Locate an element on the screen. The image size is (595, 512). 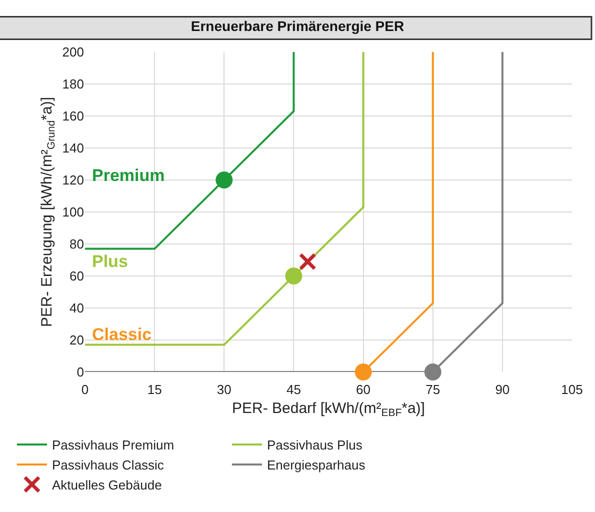
annotation: Classic is located at coordinates (122, 334).